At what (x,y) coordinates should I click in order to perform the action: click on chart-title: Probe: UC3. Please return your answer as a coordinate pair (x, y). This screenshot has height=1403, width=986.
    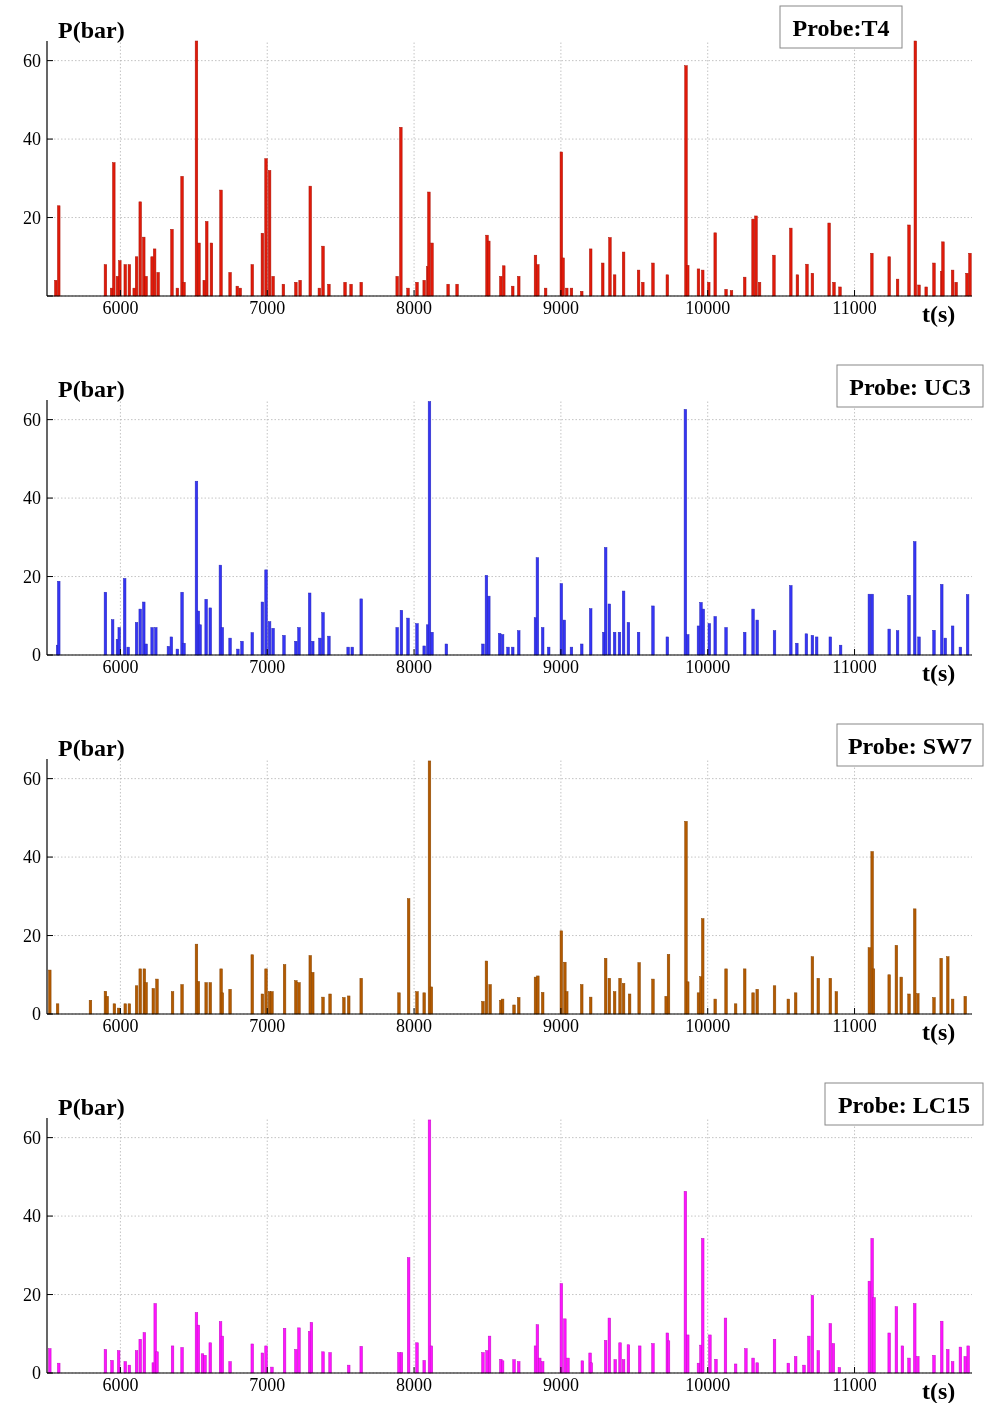
    Looking at the image, I should click on (910, 387).